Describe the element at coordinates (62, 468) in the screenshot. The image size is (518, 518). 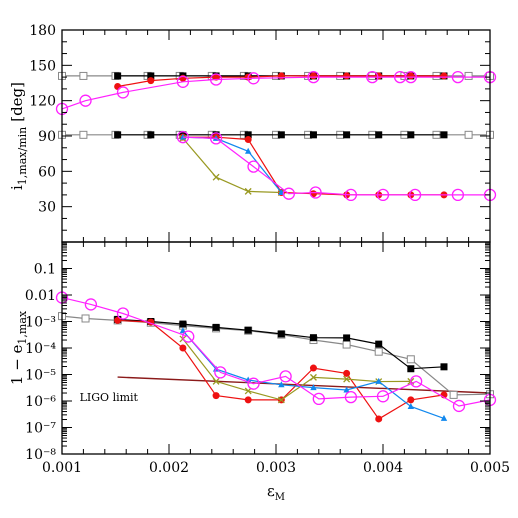
I see `x-tick-label: 0.001` at that location.